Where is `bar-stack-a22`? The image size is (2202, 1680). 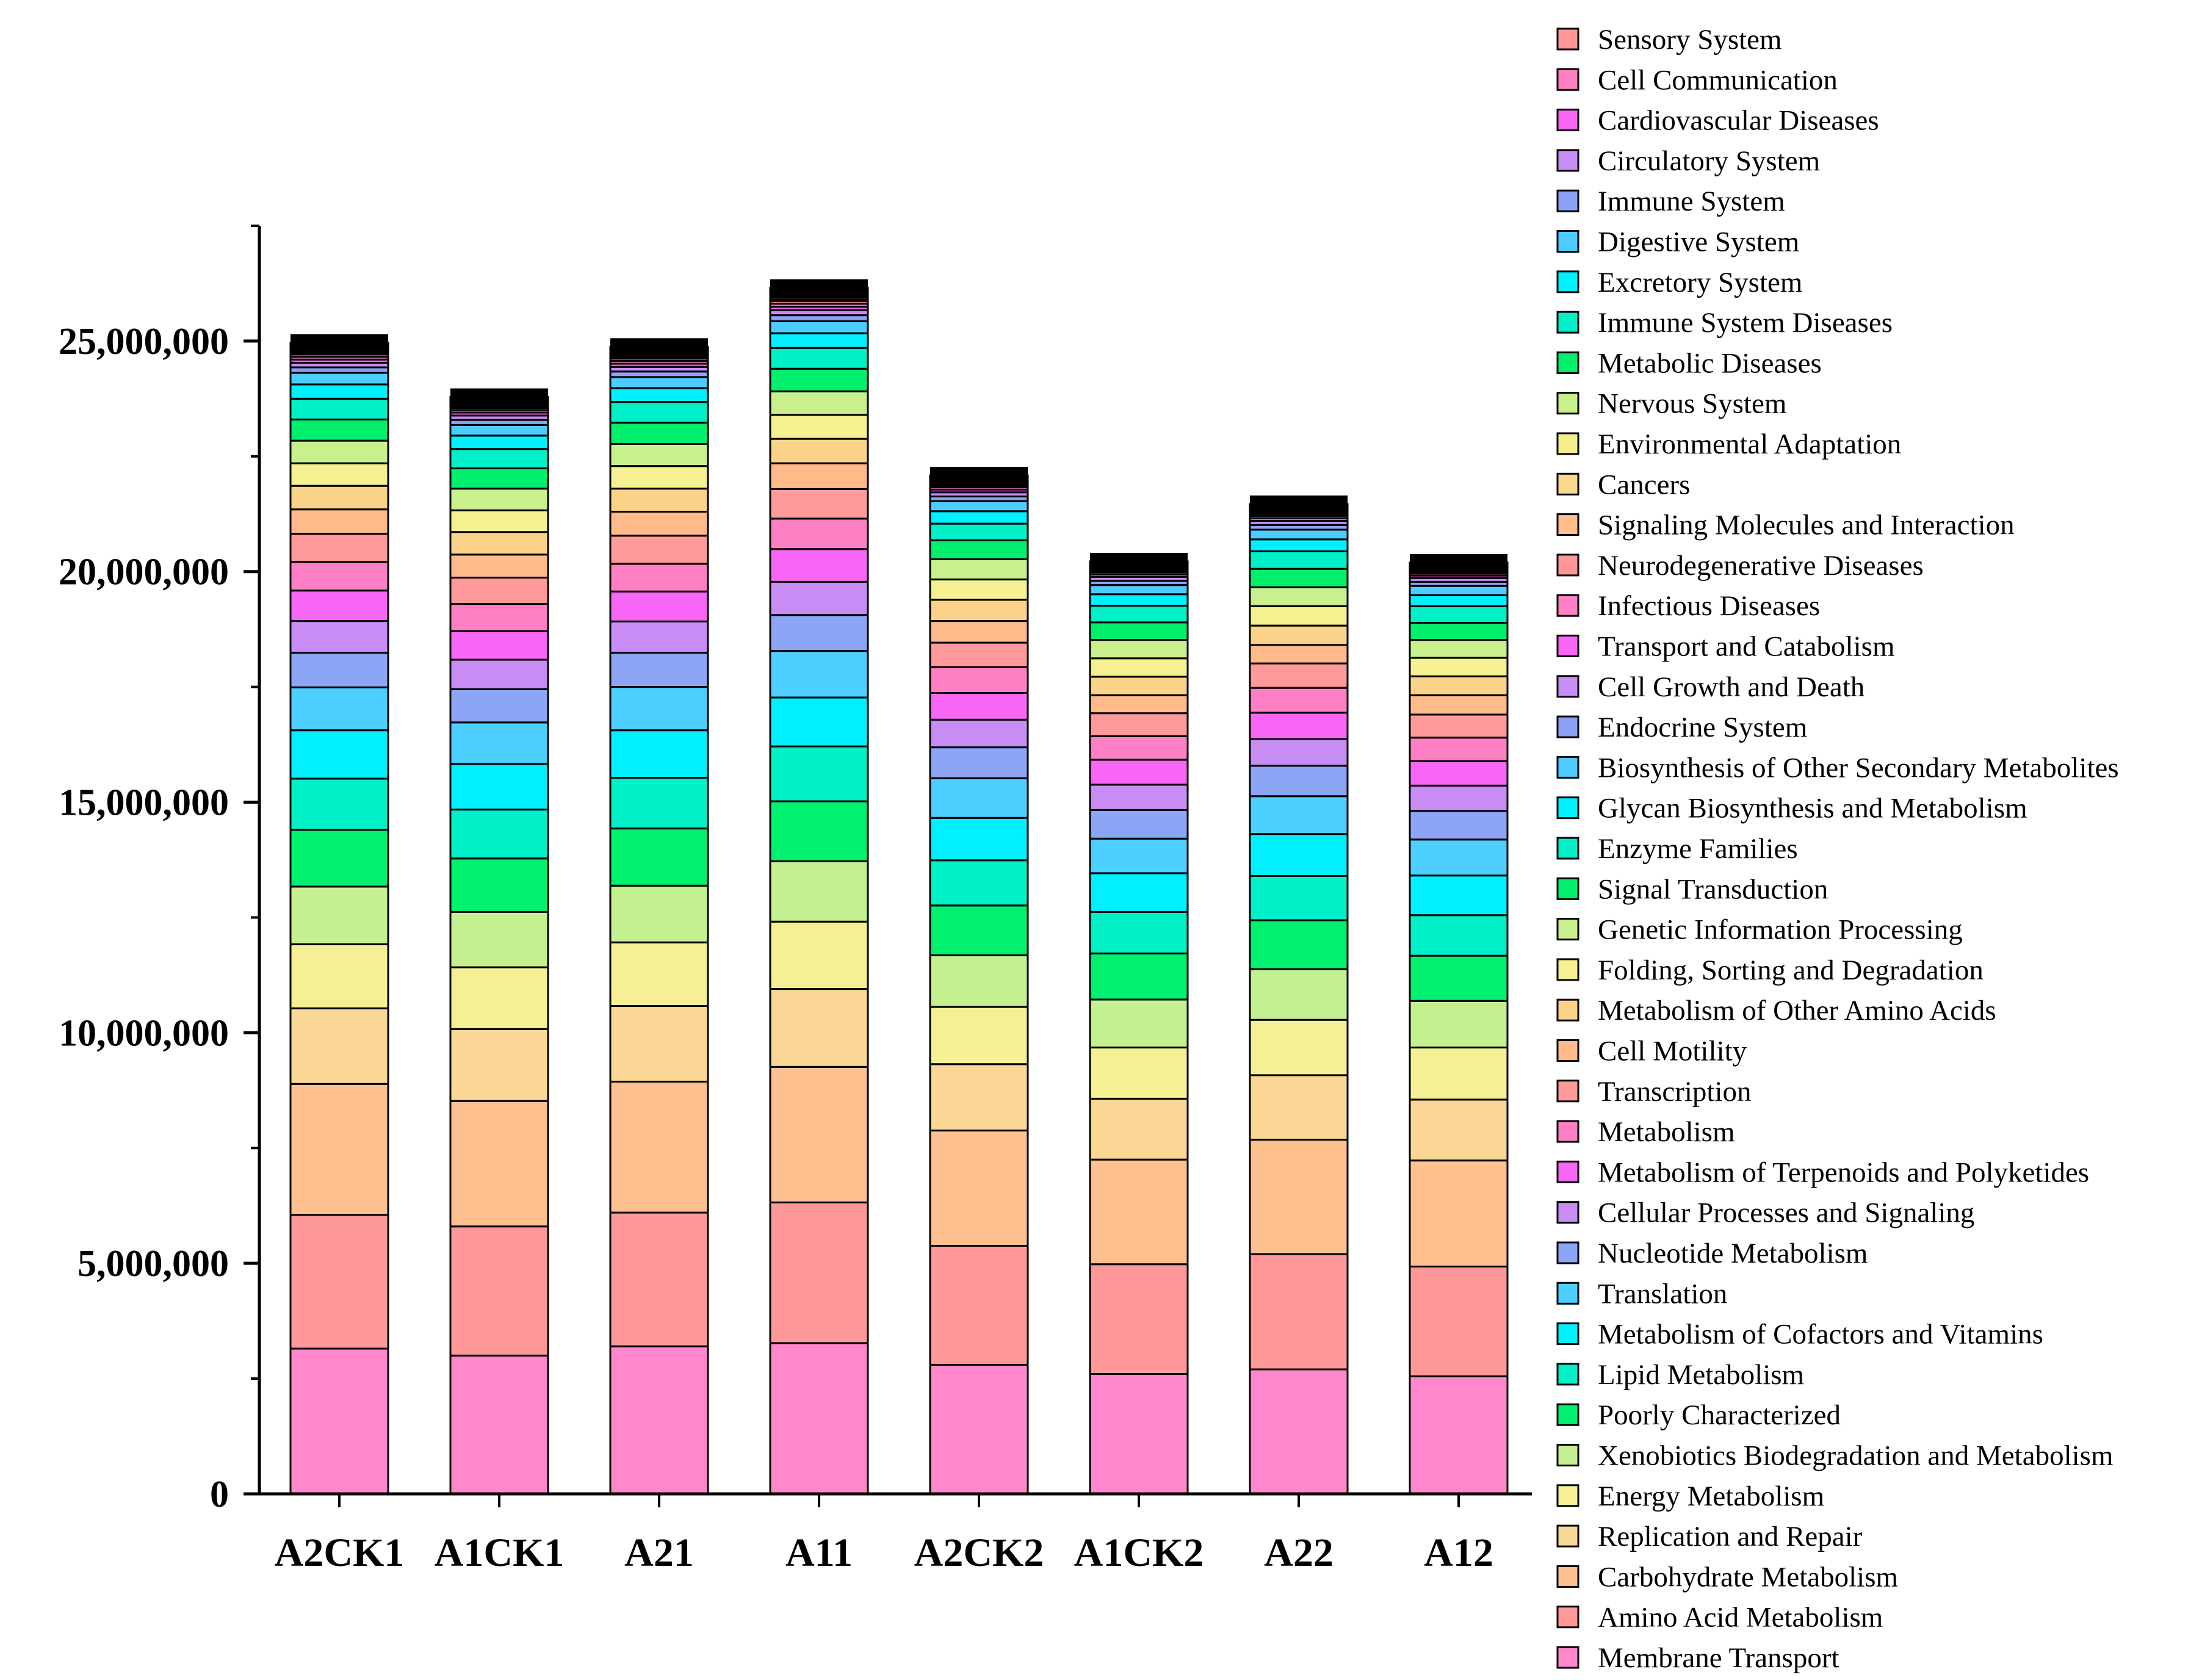
bar-stack-a22 is located at coordinates (1299, 995).